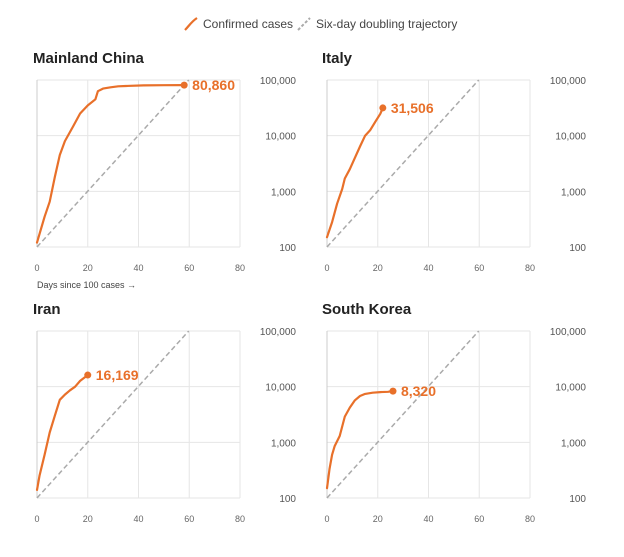  What do you see at coordinates (62, 432) in the screenshot?
I see `confirmed-line-iran` at bounding box center [62, 432].